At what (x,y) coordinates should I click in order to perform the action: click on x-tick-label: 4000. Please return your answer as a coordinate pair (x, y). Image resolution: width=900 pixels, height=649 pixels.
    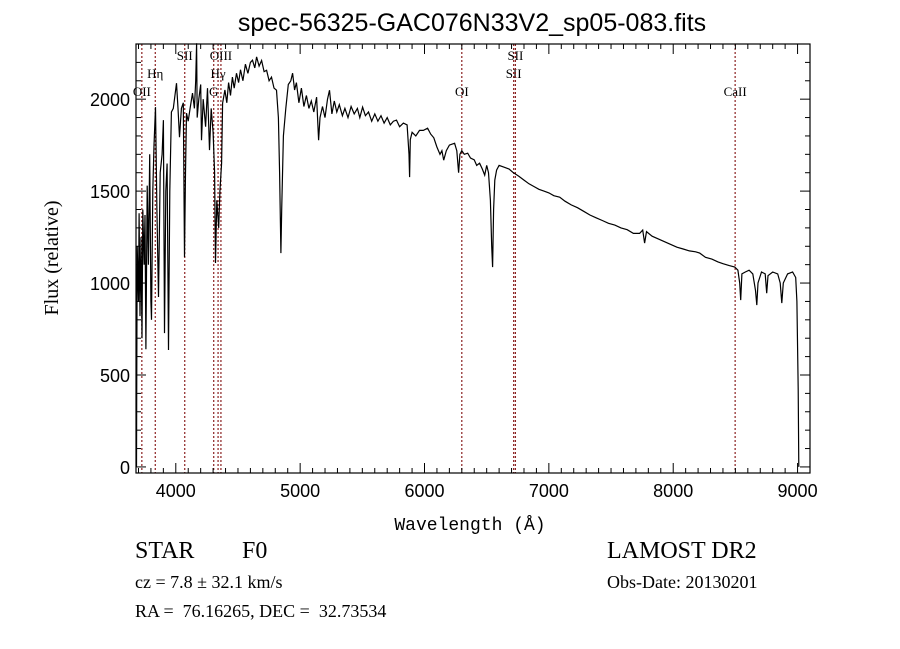
    Looking at the image, I should click on (176, 491).